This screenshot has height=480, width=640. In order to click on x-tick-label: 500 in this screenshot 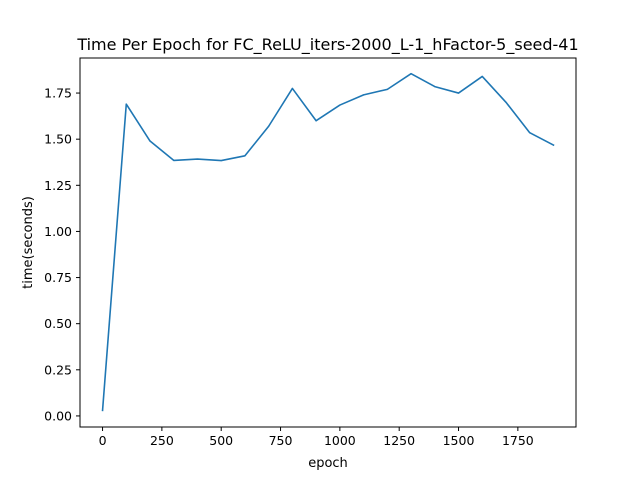, I will do `click(221, 440)`.